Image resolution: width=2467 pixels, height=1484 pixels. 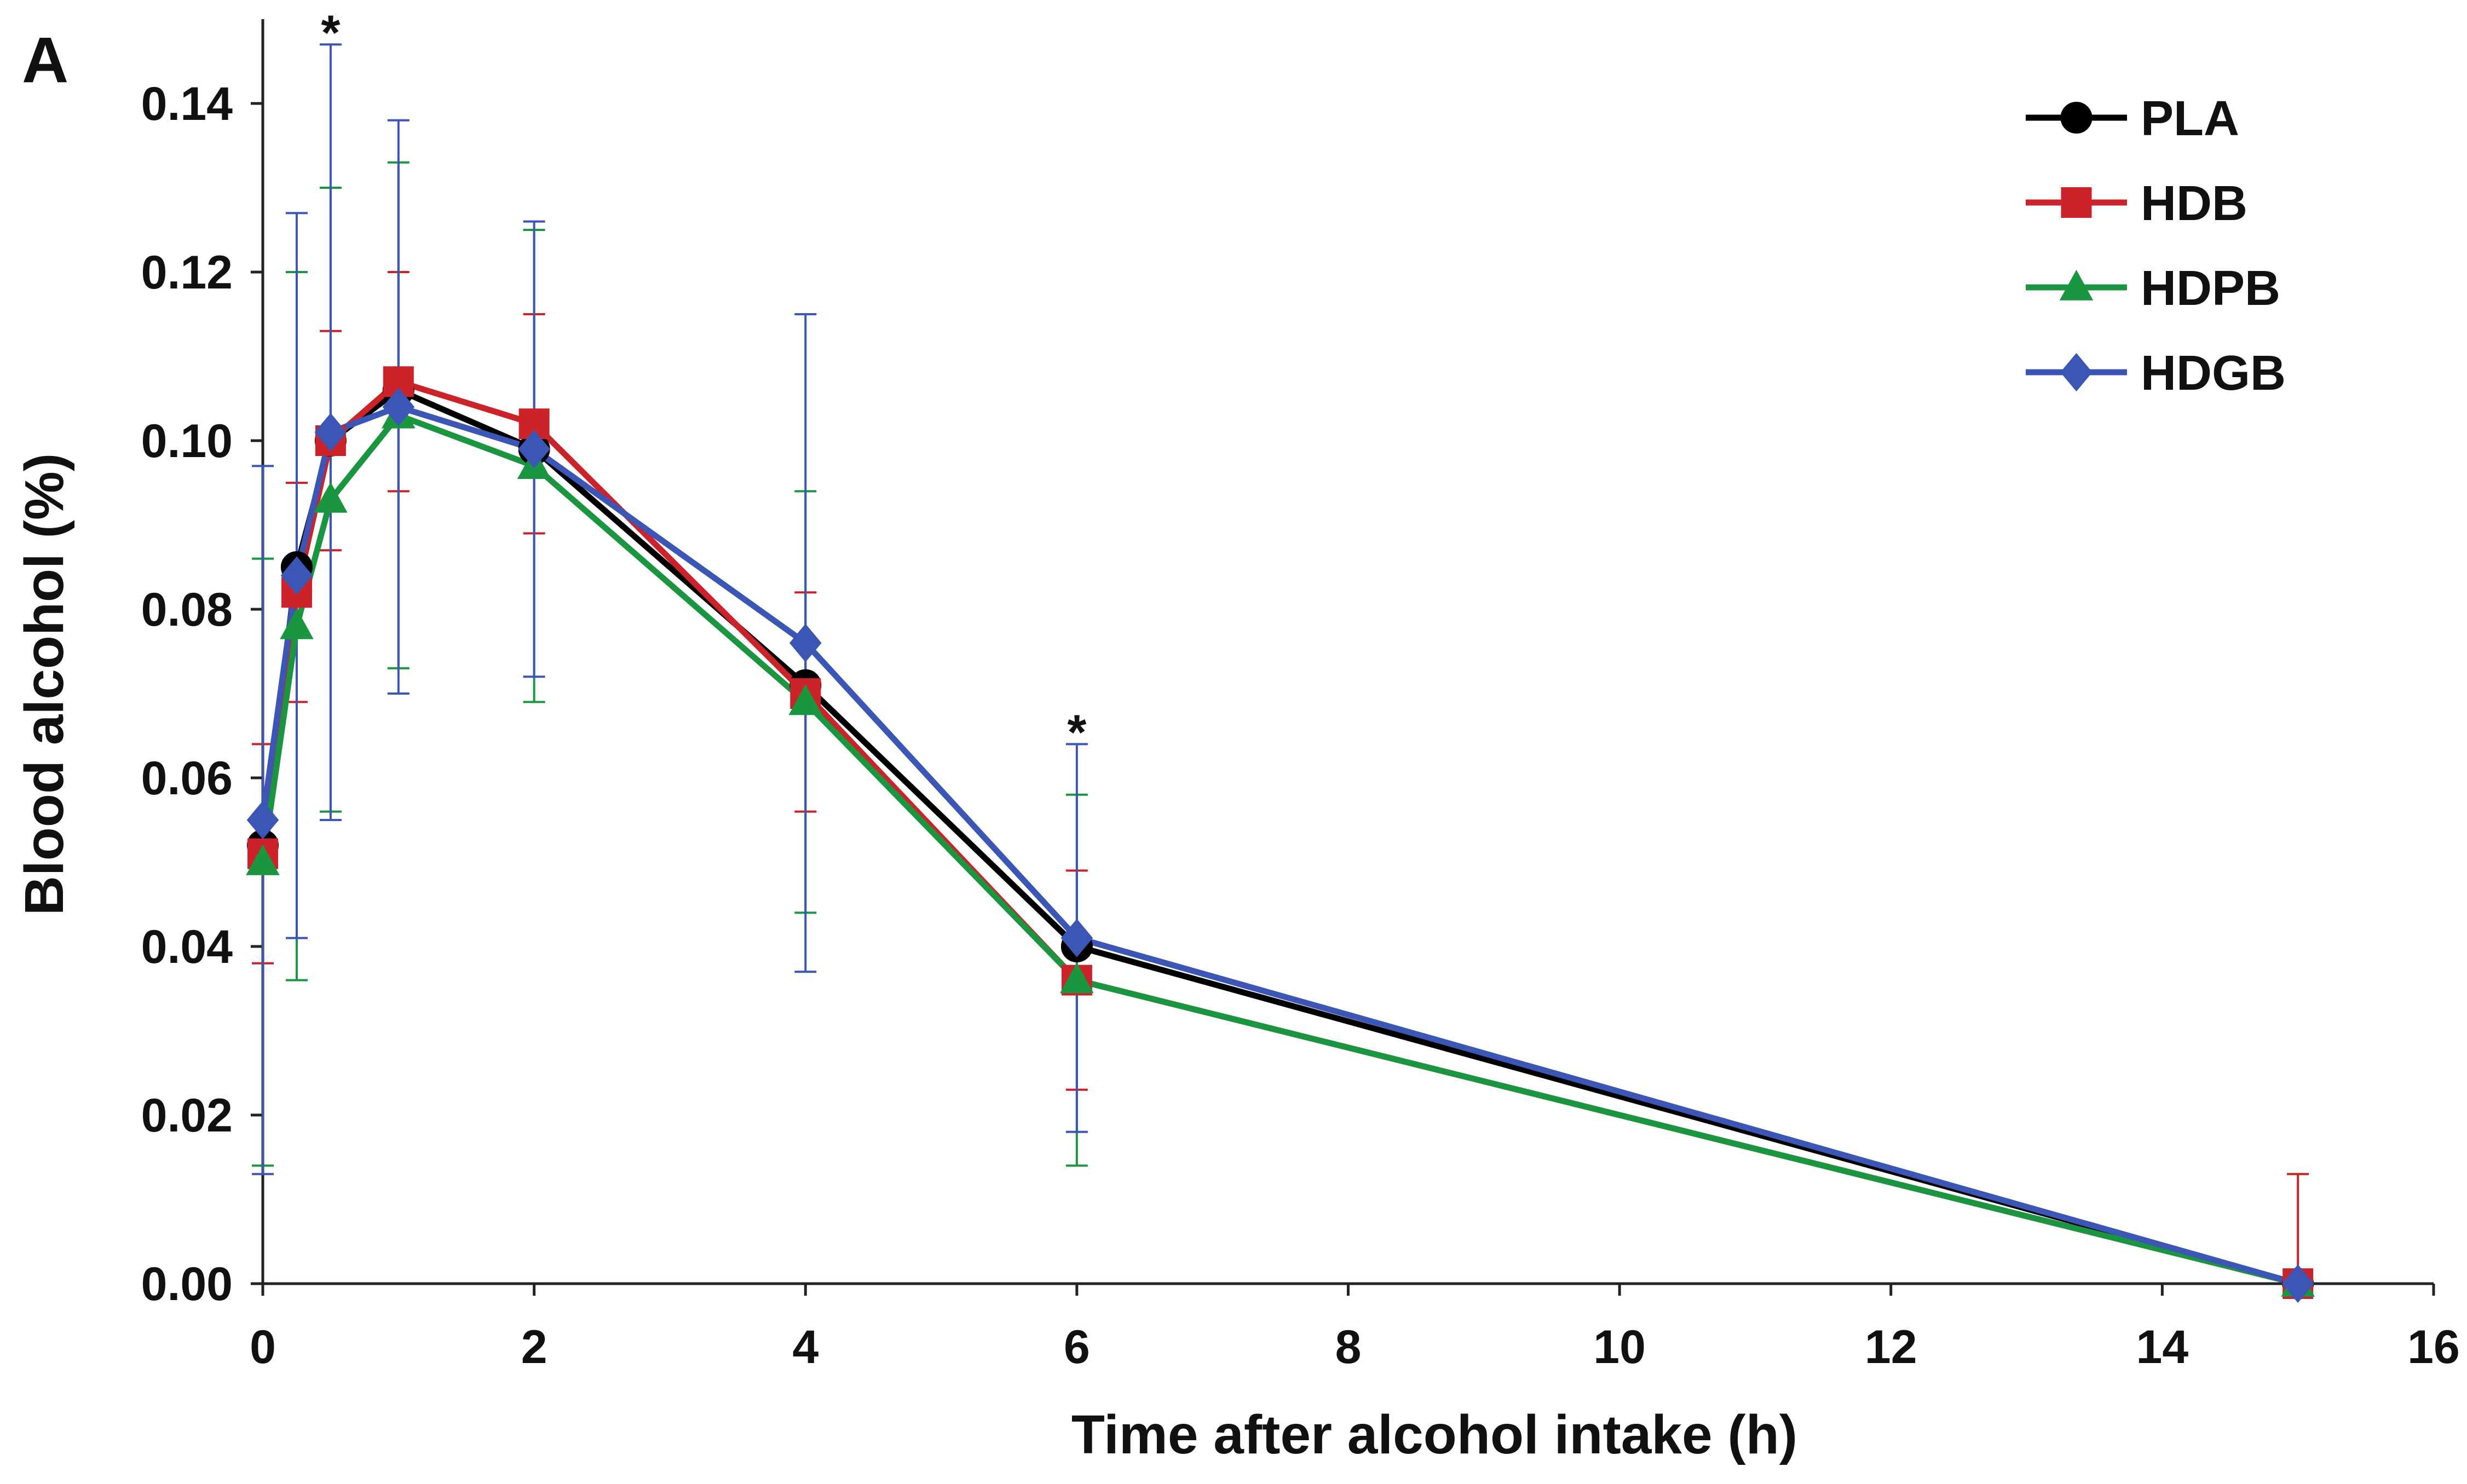 What do you see at coordinates (187, 104) in the screenshot?
I see `y-tick-label: 0.14` at bounding box center [187, 104].